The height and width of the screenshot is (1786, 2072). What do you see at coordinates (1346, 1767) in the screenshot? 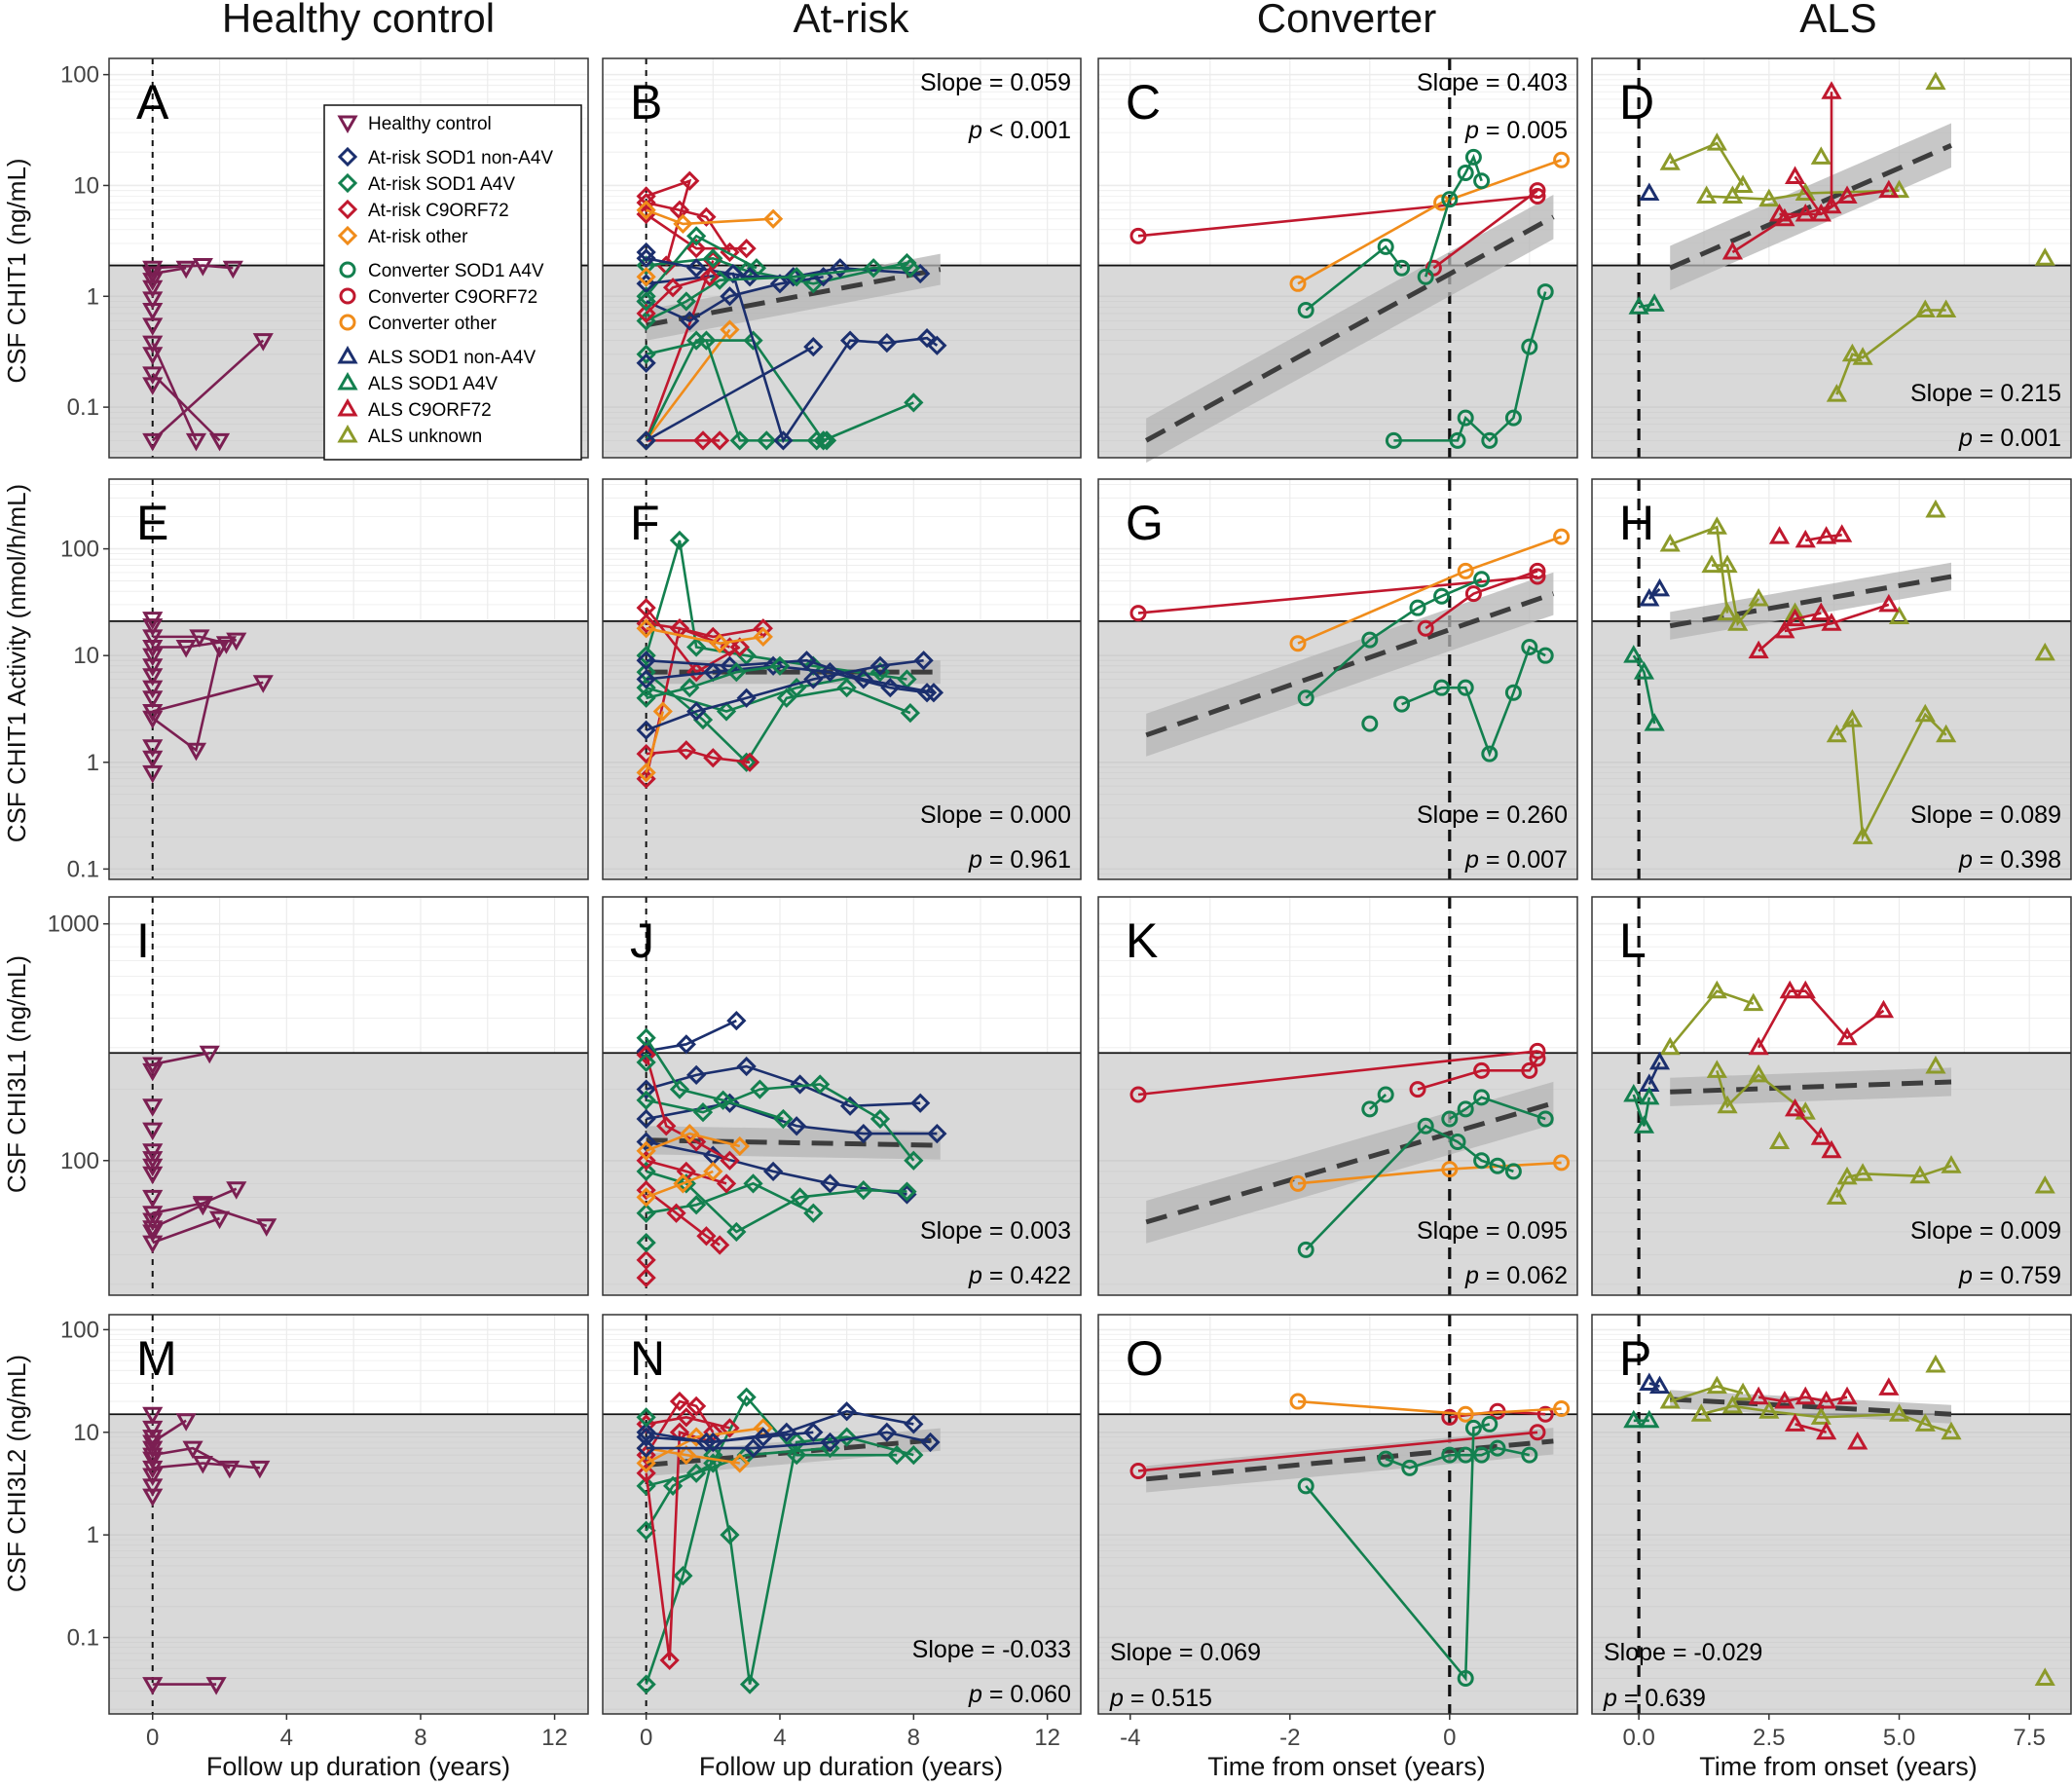
I see `x-axis-title-converter: Time from onset (years)` at bounding box center [1346, 1767].